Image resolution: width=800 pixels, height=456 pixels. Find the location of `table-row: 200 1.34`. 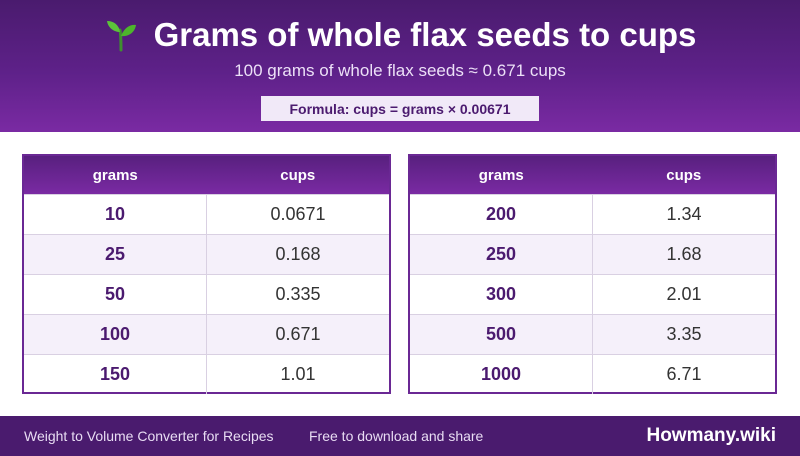

table-row: 200 1.34 is located at coordinates (592, 214).